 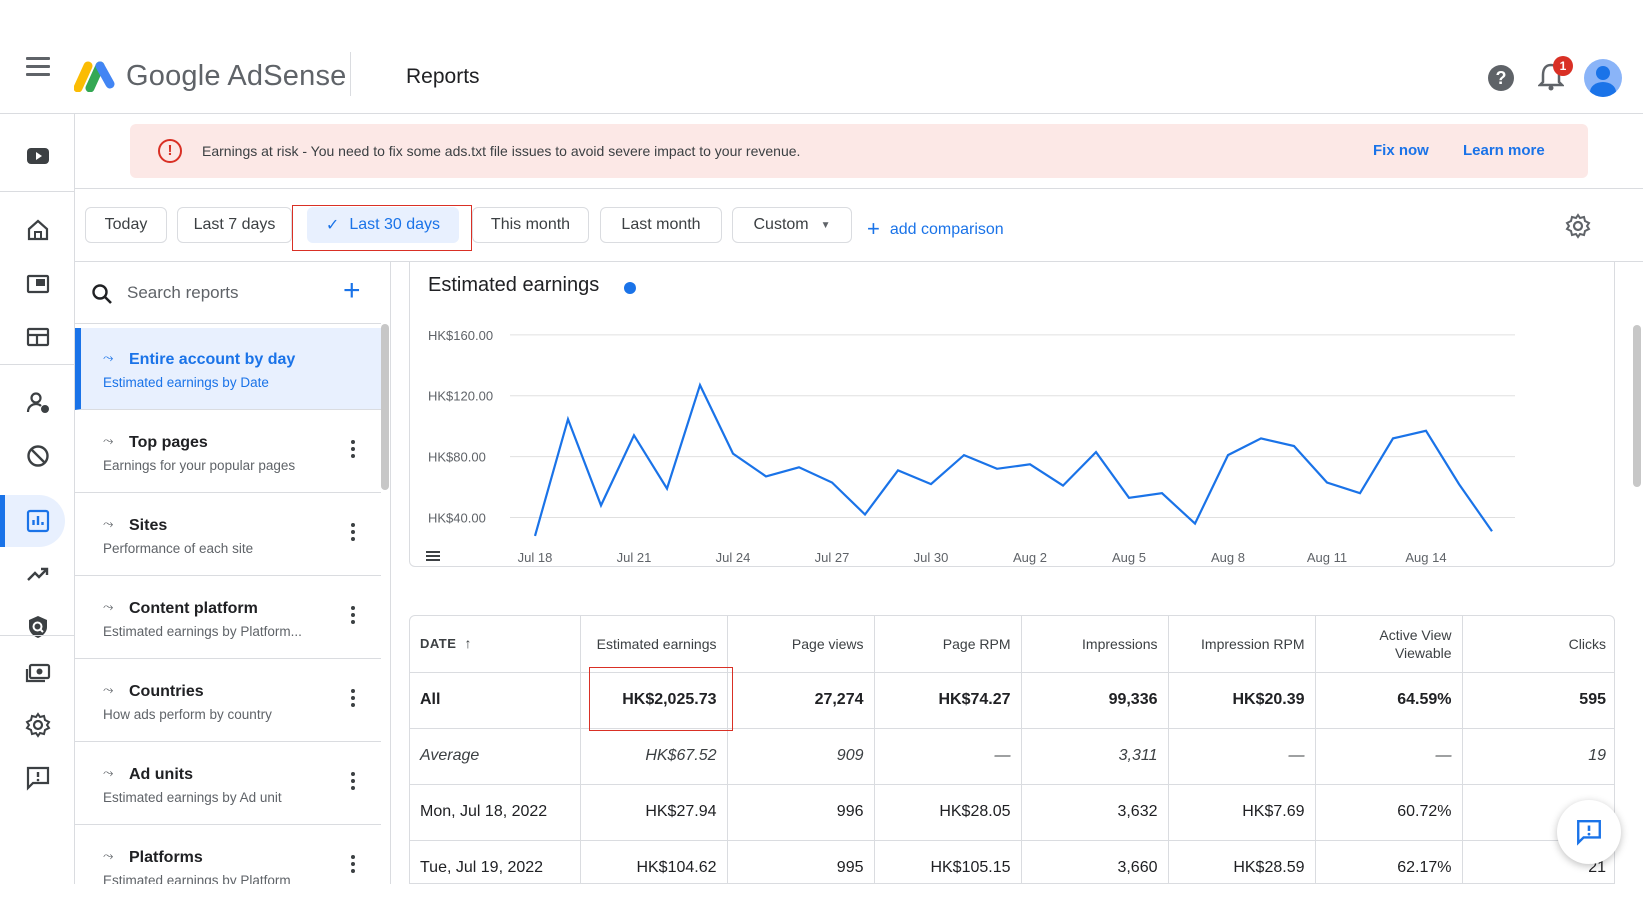 I want to click on page-title: Reports, so click(x=443, y=76).